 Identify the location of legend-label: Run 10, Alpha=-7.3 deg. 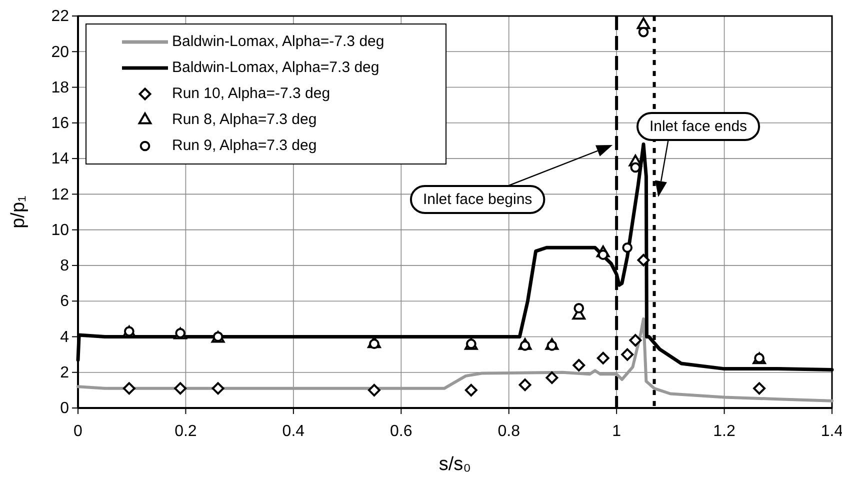
(251, 93).